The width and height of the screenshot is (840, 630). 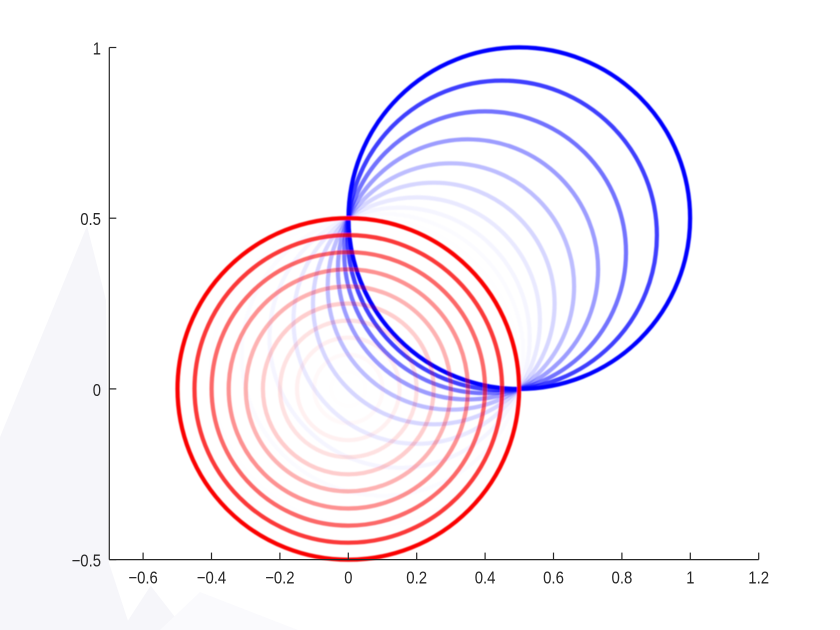 I want to click on svg-text: 0.4, so click(x=485, y=578).